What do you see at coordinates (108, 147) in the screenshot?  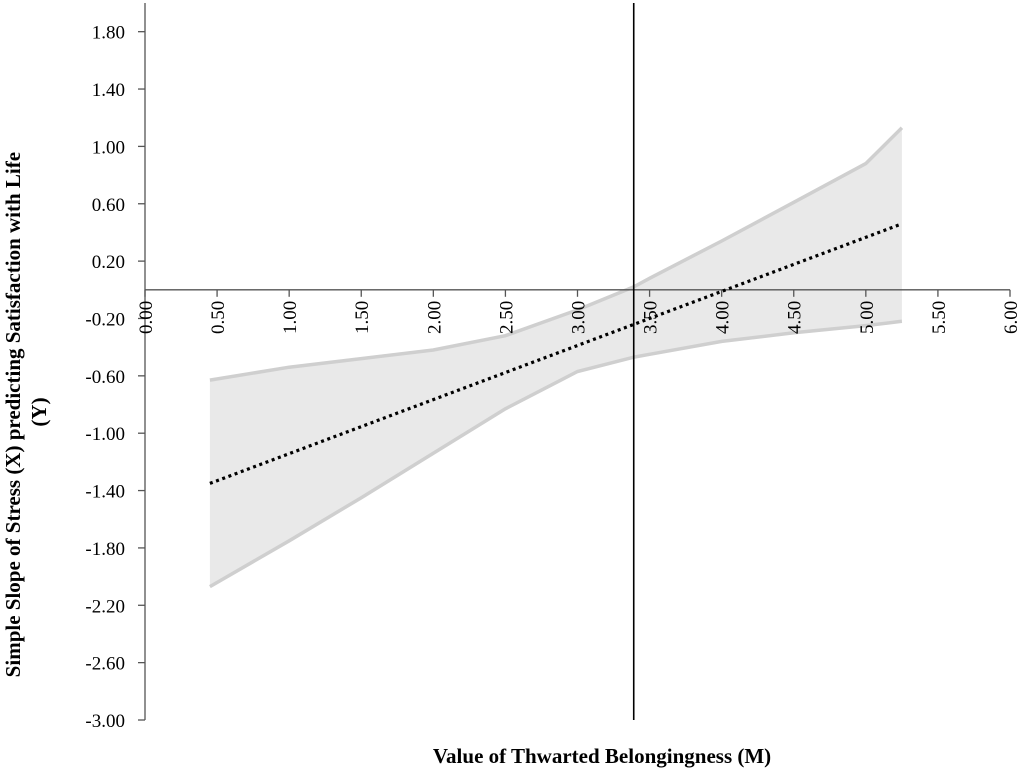 I see `y-tick-label: 1.00` at bounding box center [108, 147].